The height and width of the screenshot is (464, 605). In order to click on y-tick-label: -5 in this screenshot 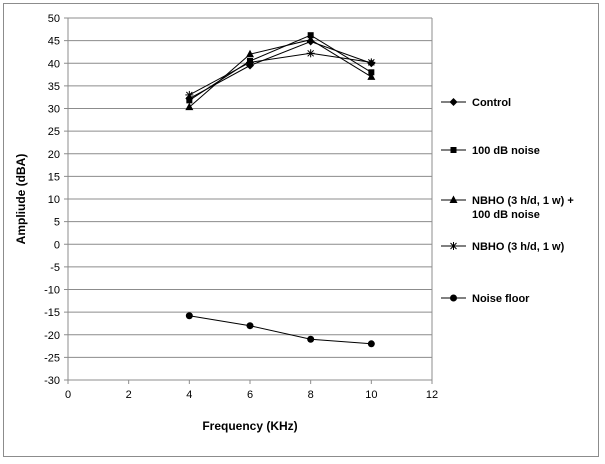, I will do `click(55, 268)`.